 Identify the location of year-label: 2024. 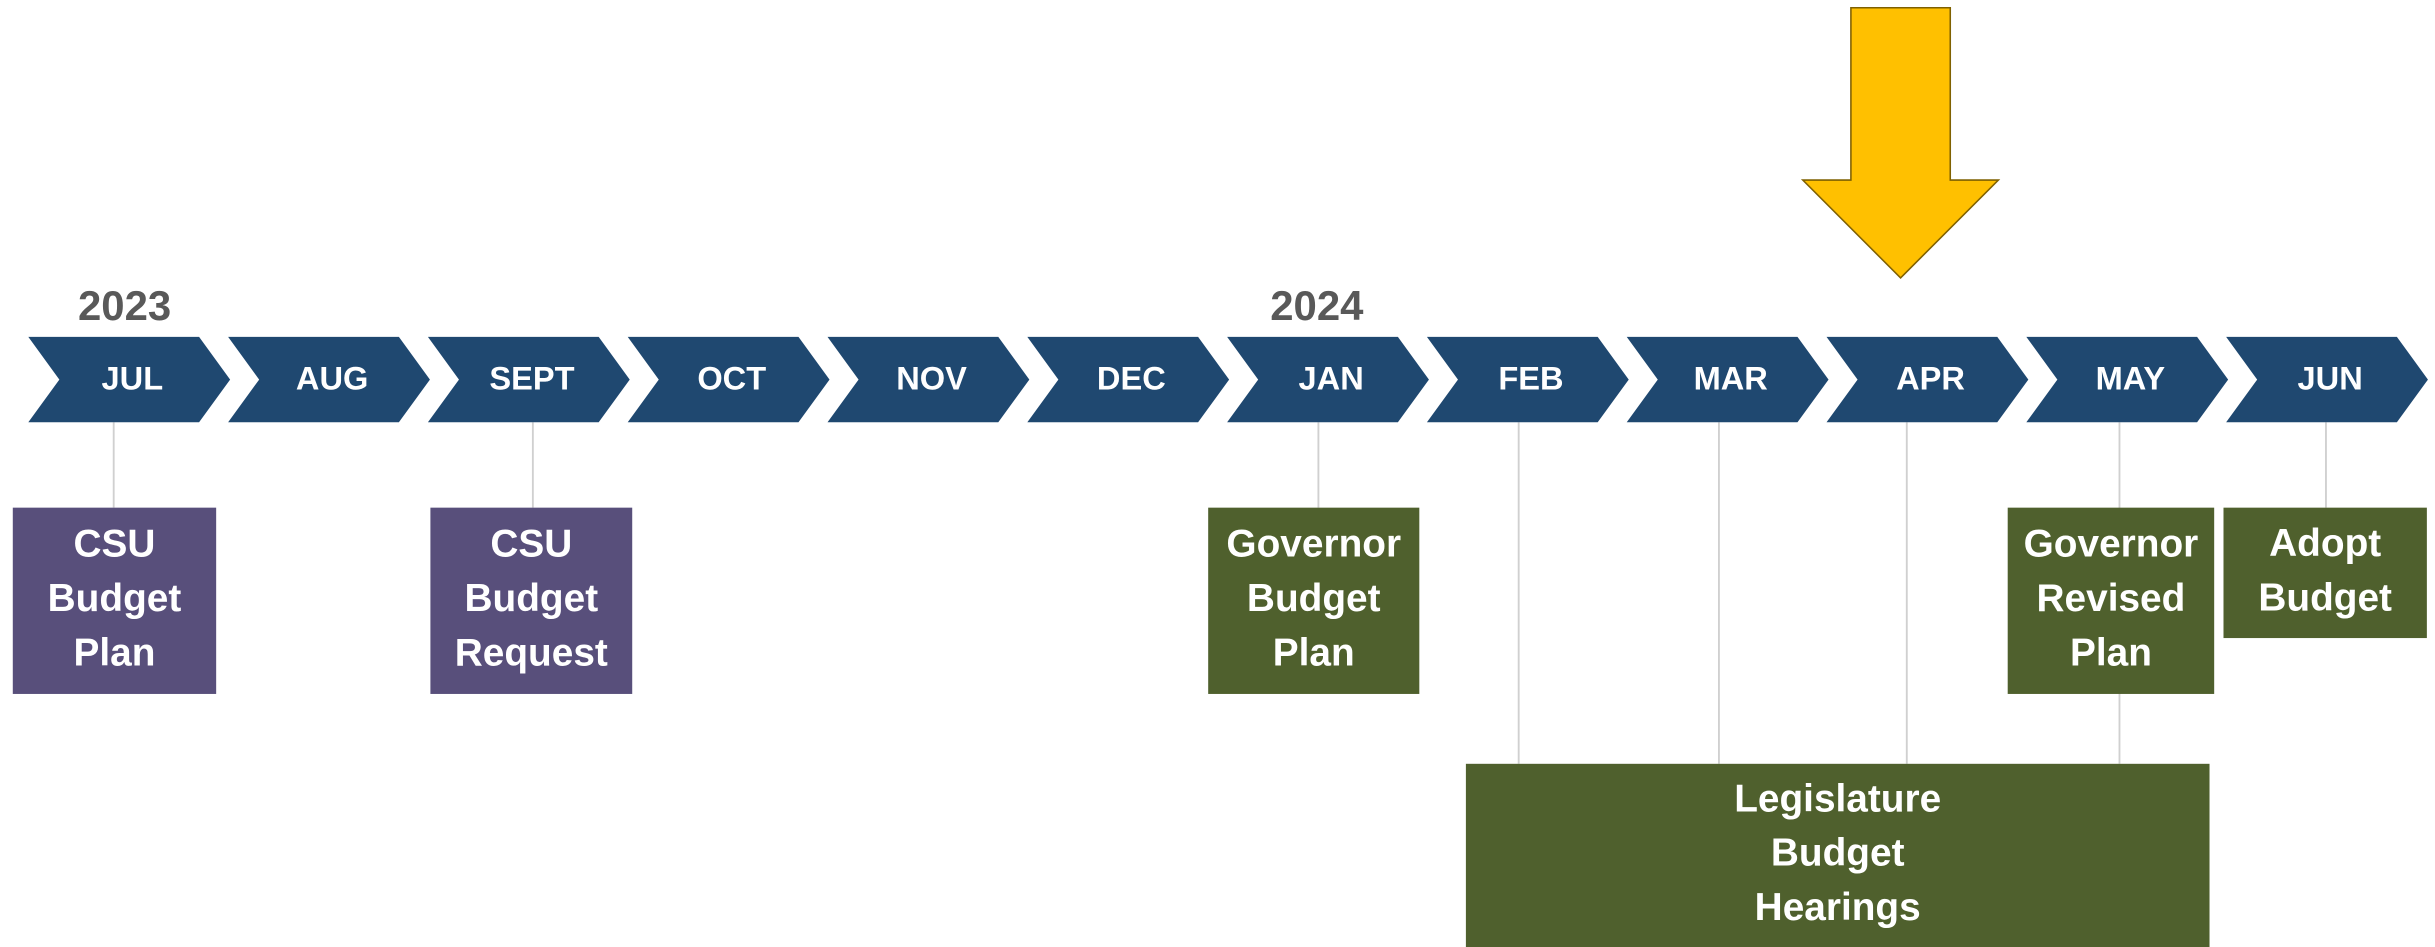
(1317, 305).